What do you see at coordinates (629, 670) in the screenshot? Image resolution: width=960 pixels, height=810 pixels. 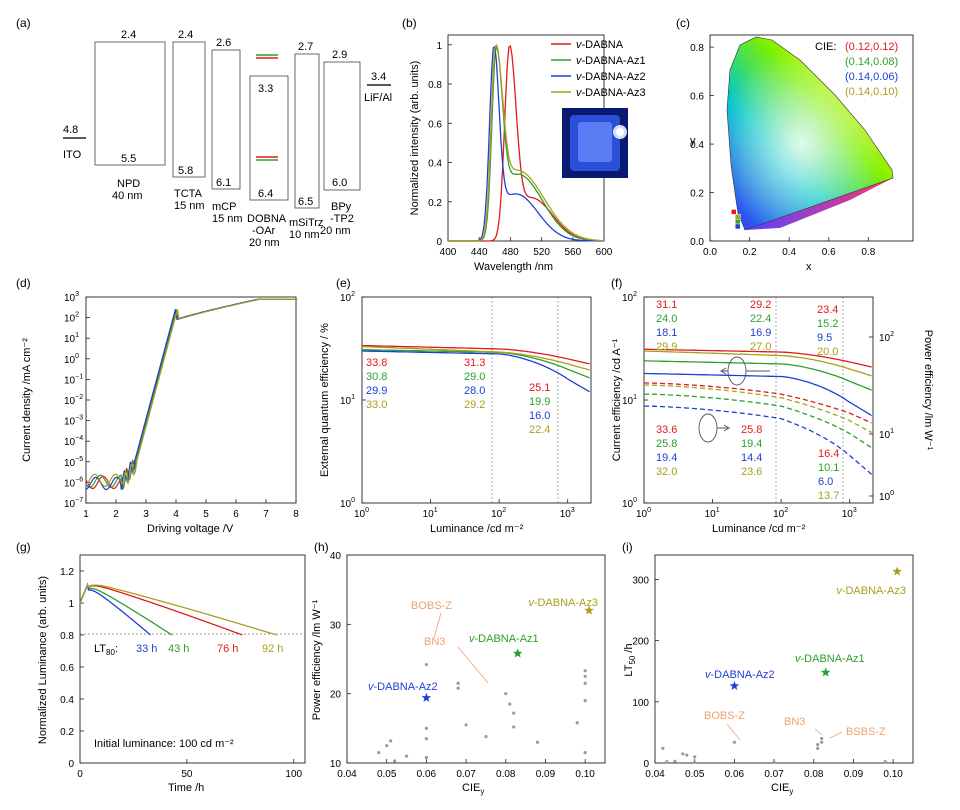 I see `i-ylabel-main: LT` at bounding box center [629, 670].